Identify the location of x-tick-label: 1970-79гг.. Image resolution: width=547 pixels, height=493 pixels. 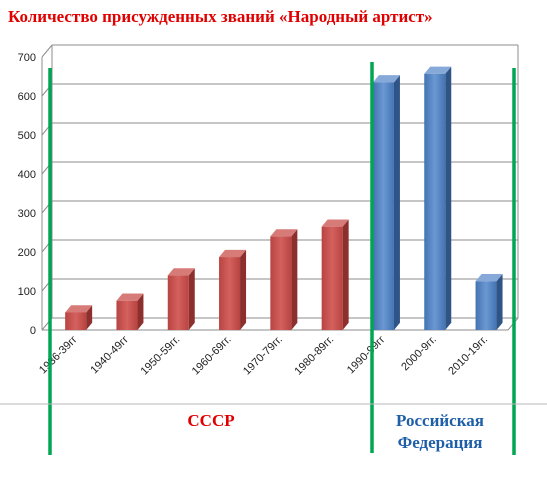
(263, 356).